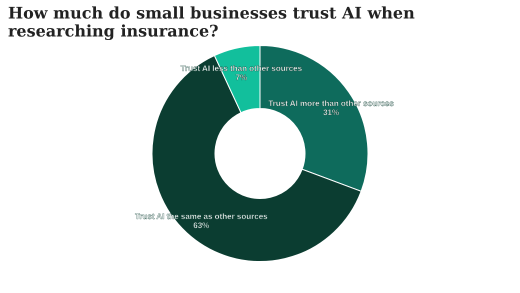 The width and height of the screenshot is (520, 293). Describe the element at coordinates (331, 113) in the screenshot. I see `data-label: 31%` at that location.